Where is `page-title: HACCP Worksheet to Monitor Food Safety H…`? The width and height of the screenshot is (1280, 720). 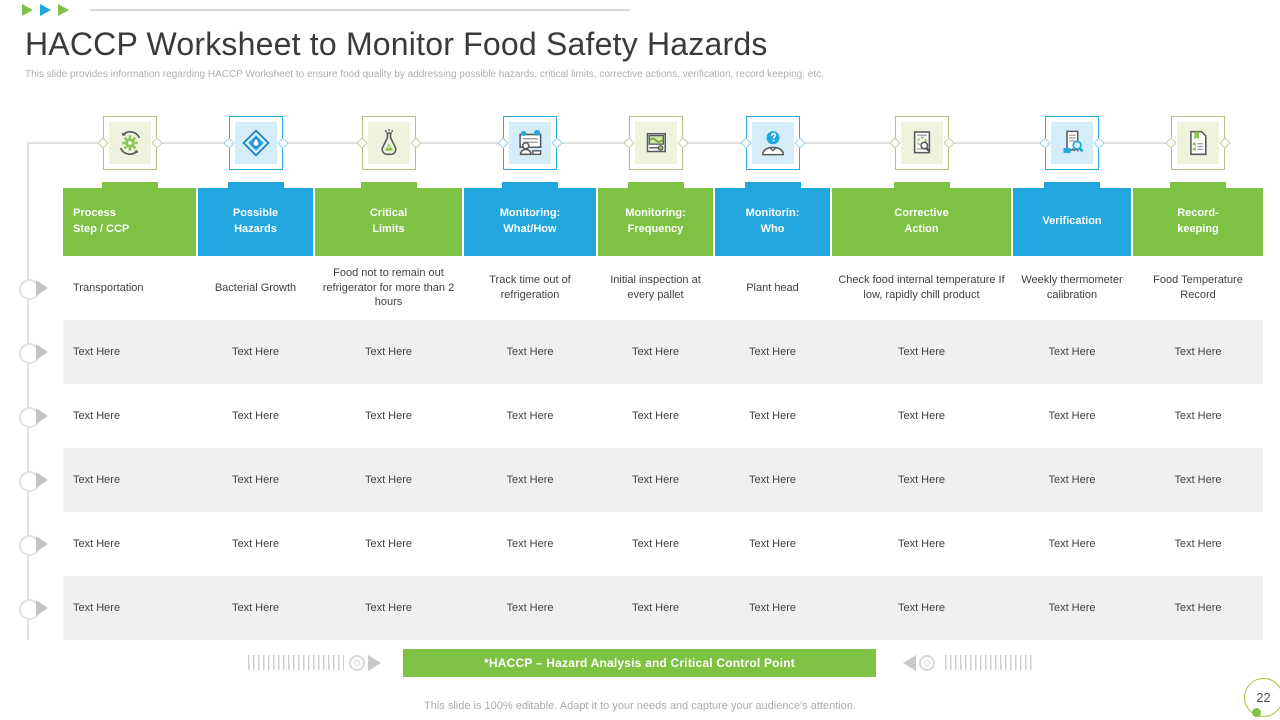
page-title: HACCP Worksheet to Monitor Food Safety H… is located at coordinates (396, 44).